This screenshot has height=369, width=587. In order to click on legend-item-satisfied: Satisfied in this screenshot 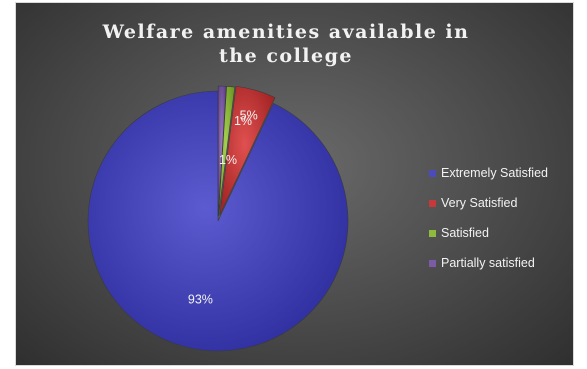, I will do `click(488, 233)`.